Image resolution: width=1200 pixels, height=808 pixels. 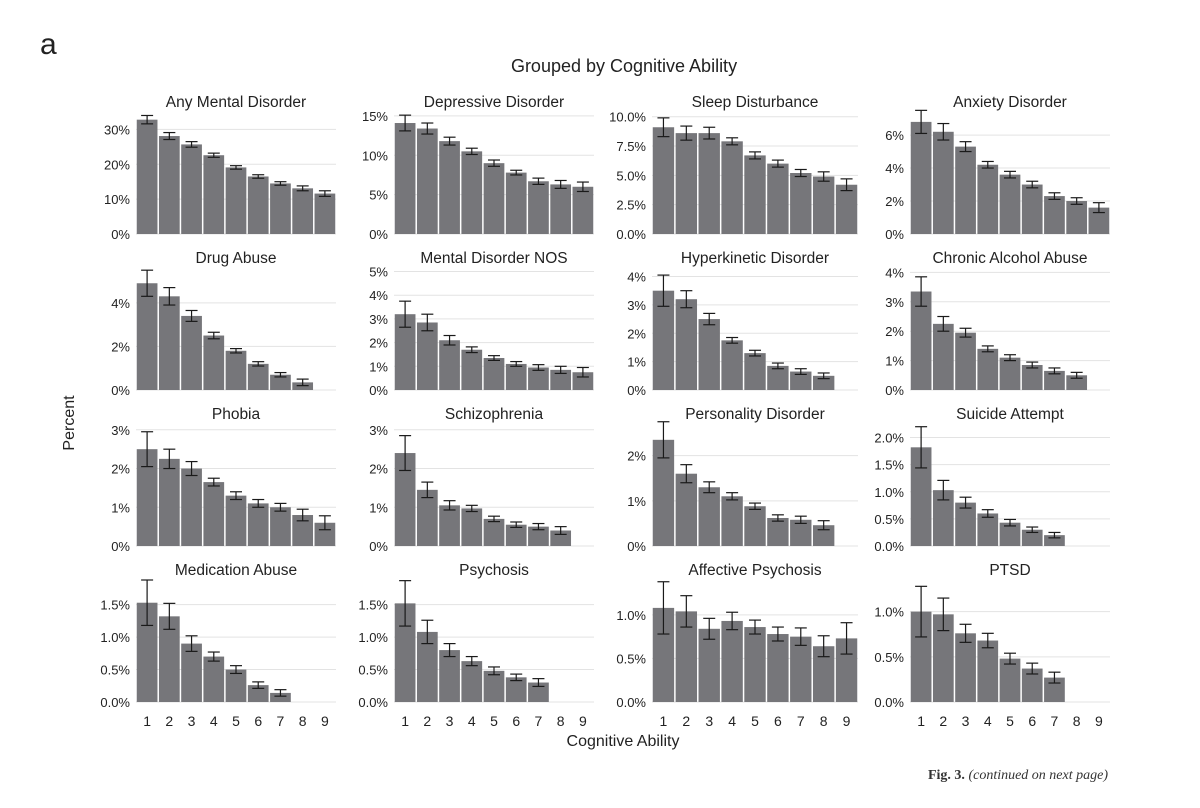 I want to click on chart-panel: 0% 2% 4% 6% Anxiety Disorder, so click(x=997, y=168).